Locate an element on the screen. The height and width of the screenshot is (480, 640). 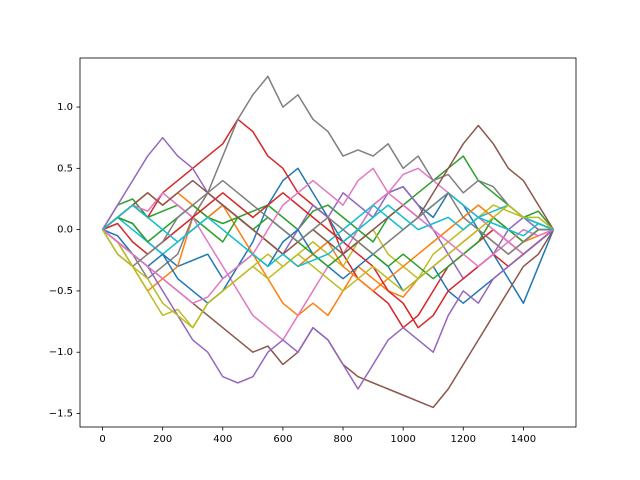
x-tick-label: 1400 is located at coordinates (523, 439).